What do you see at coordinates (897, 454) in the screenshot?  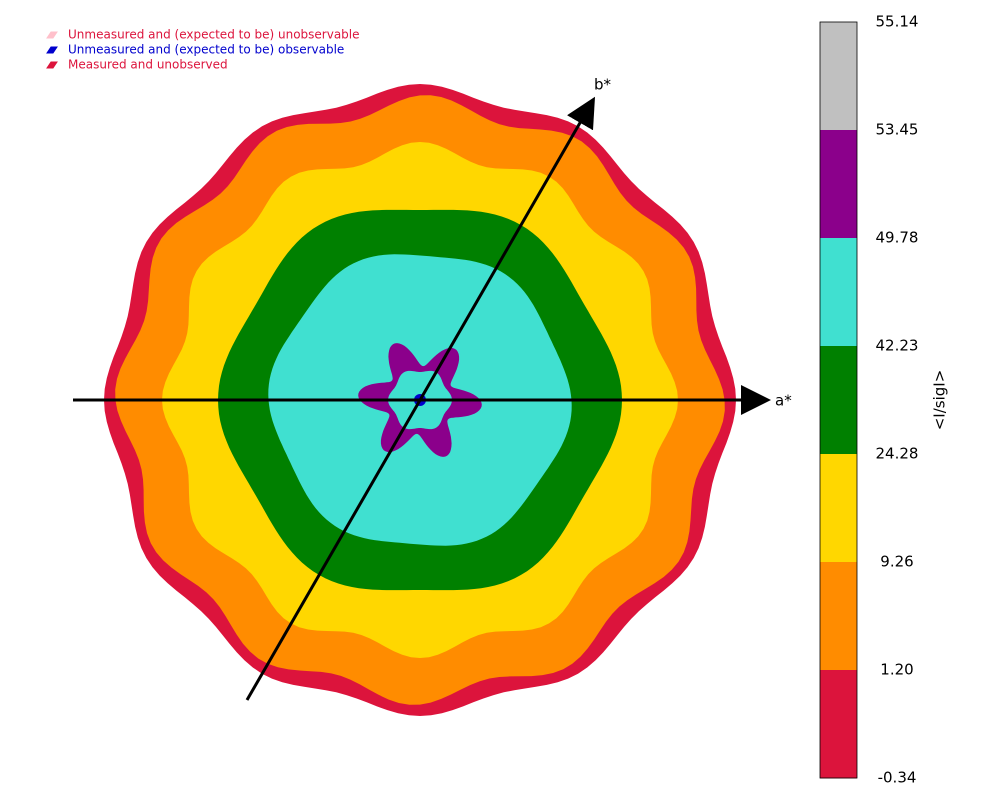 I see `colorbar-tick-label: 24.28` at bounding box center [897, 454].